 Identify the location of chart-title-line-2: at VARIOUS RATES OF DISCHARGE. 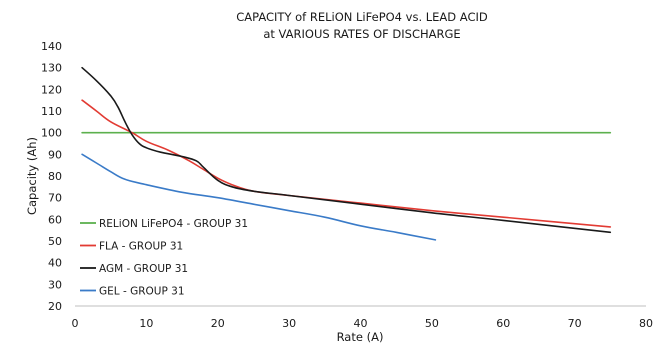
(361, 34).